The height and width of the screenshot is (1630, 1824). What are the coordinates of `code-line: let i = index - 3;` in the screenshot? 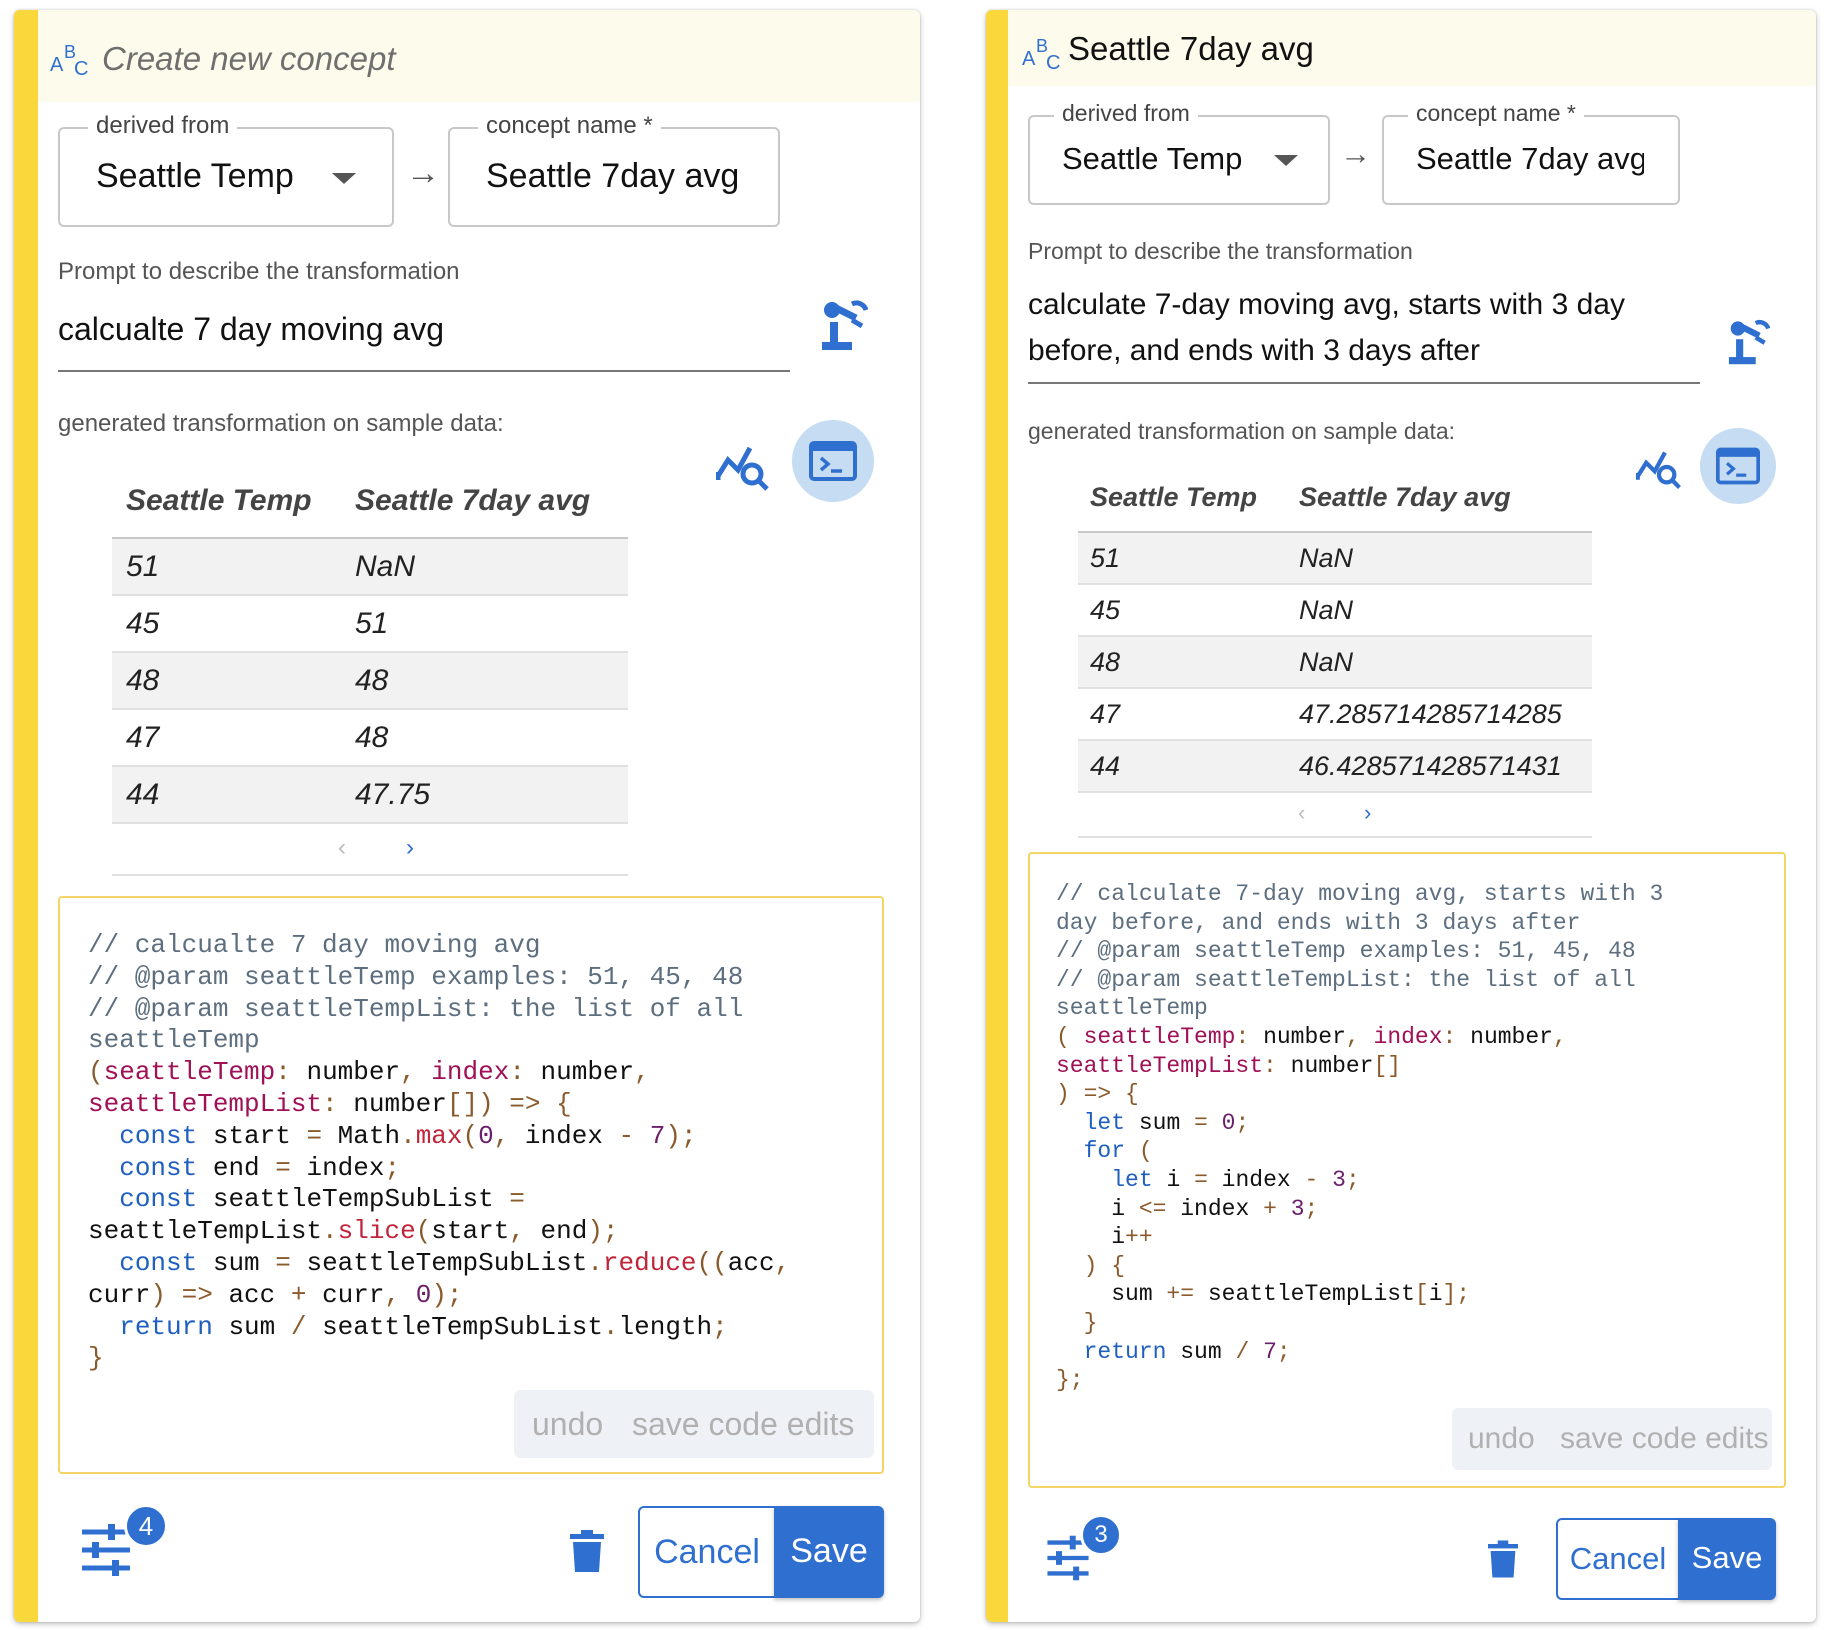 It's located at (1235, 1179).